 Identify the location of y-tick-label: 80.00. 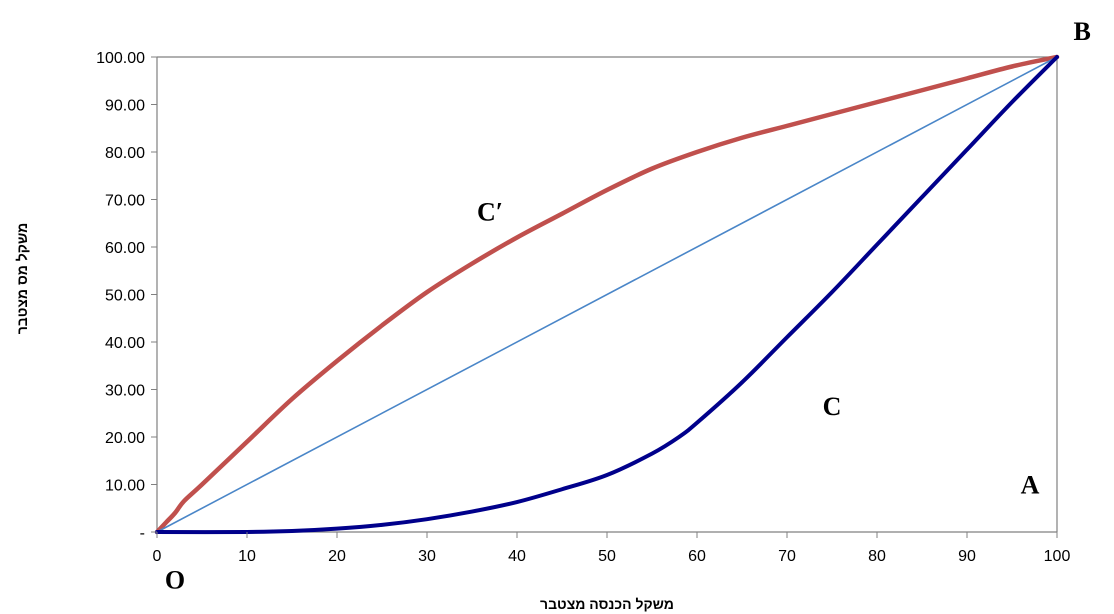
(125, 153).